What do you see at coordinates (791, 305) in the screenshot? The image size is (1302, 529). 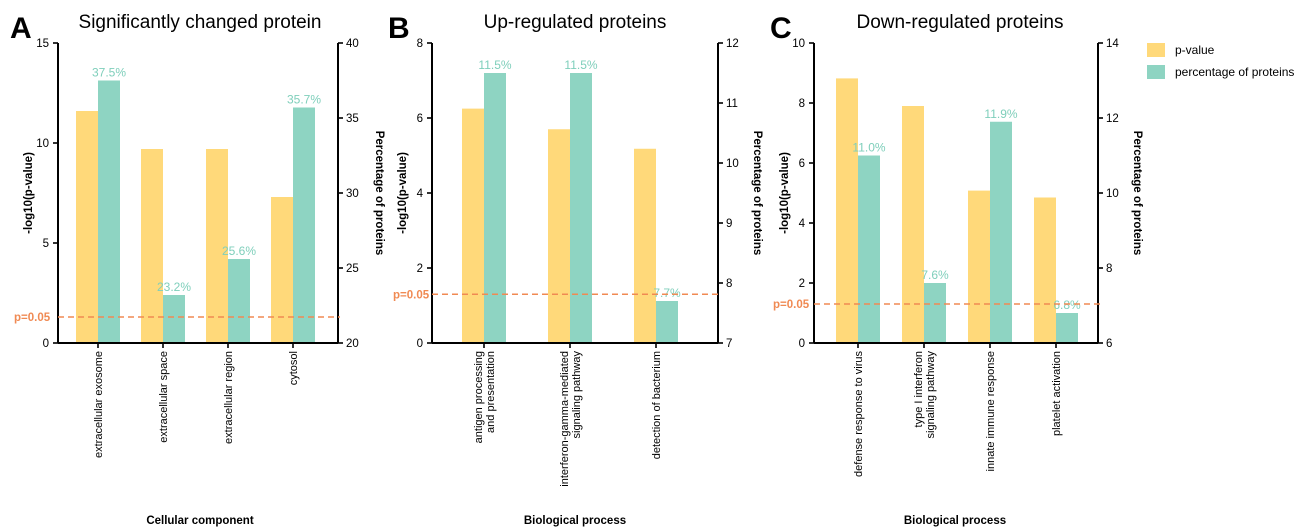 I see `panel-c-threshold-label: p=0.05` at bounding box center [791, 305].